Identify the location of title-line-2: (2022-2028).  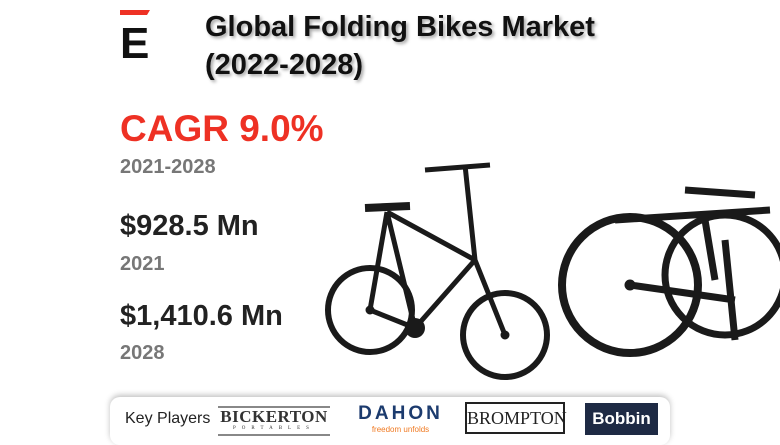
(284, 65).